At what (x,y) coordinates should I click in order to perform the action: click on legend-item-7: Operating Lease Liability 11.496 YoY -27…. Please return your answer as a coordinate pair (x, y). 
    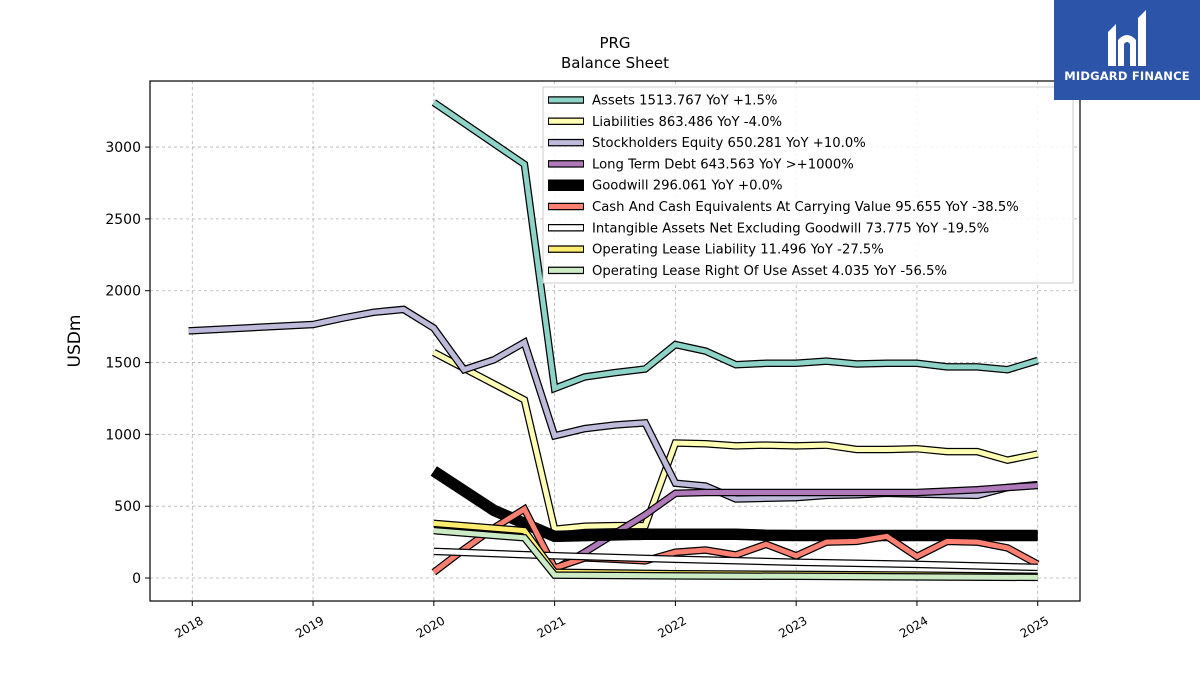
    Looking at the image, I should click on (716, 250).